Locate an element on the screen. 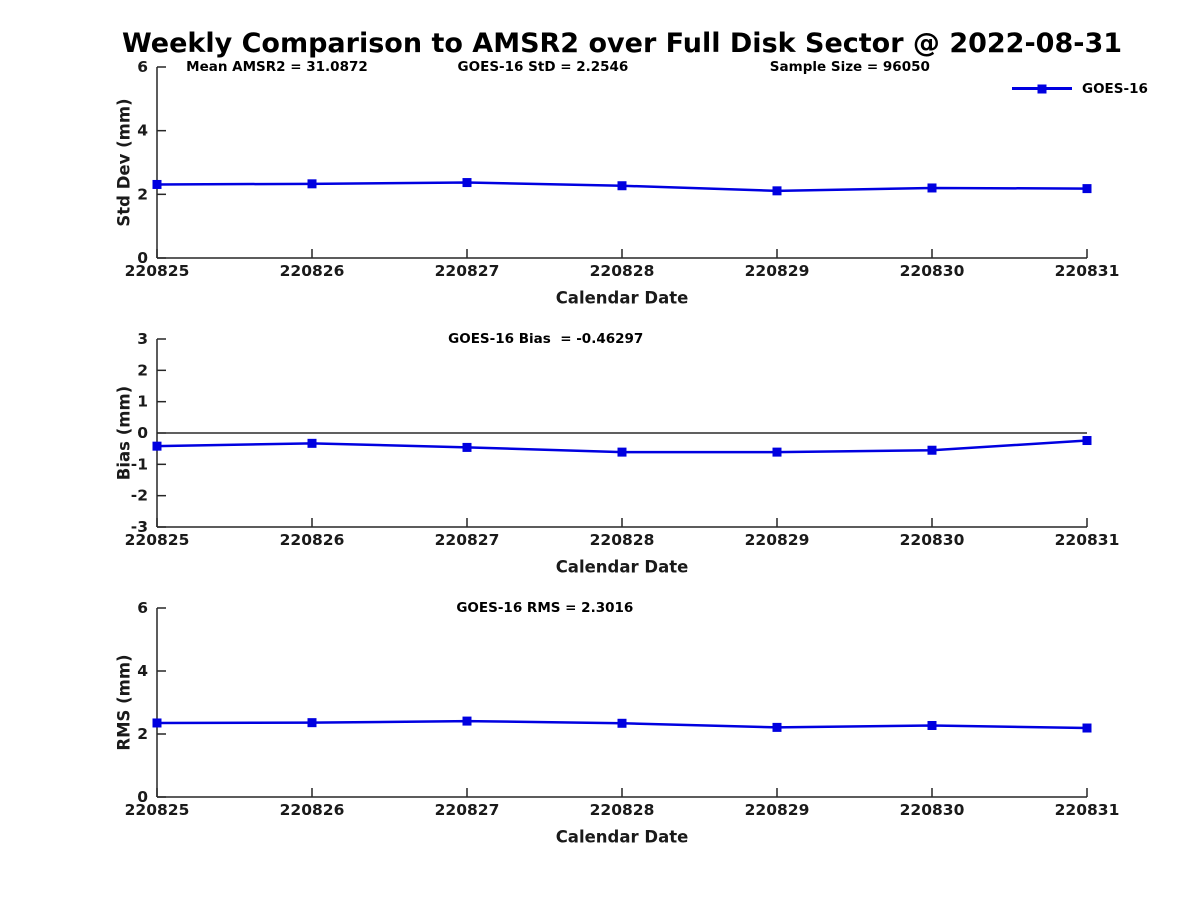 The height and width of the screenshot is (900, 1200). y-tick-label: -2 is located at coordinates (139, 496).